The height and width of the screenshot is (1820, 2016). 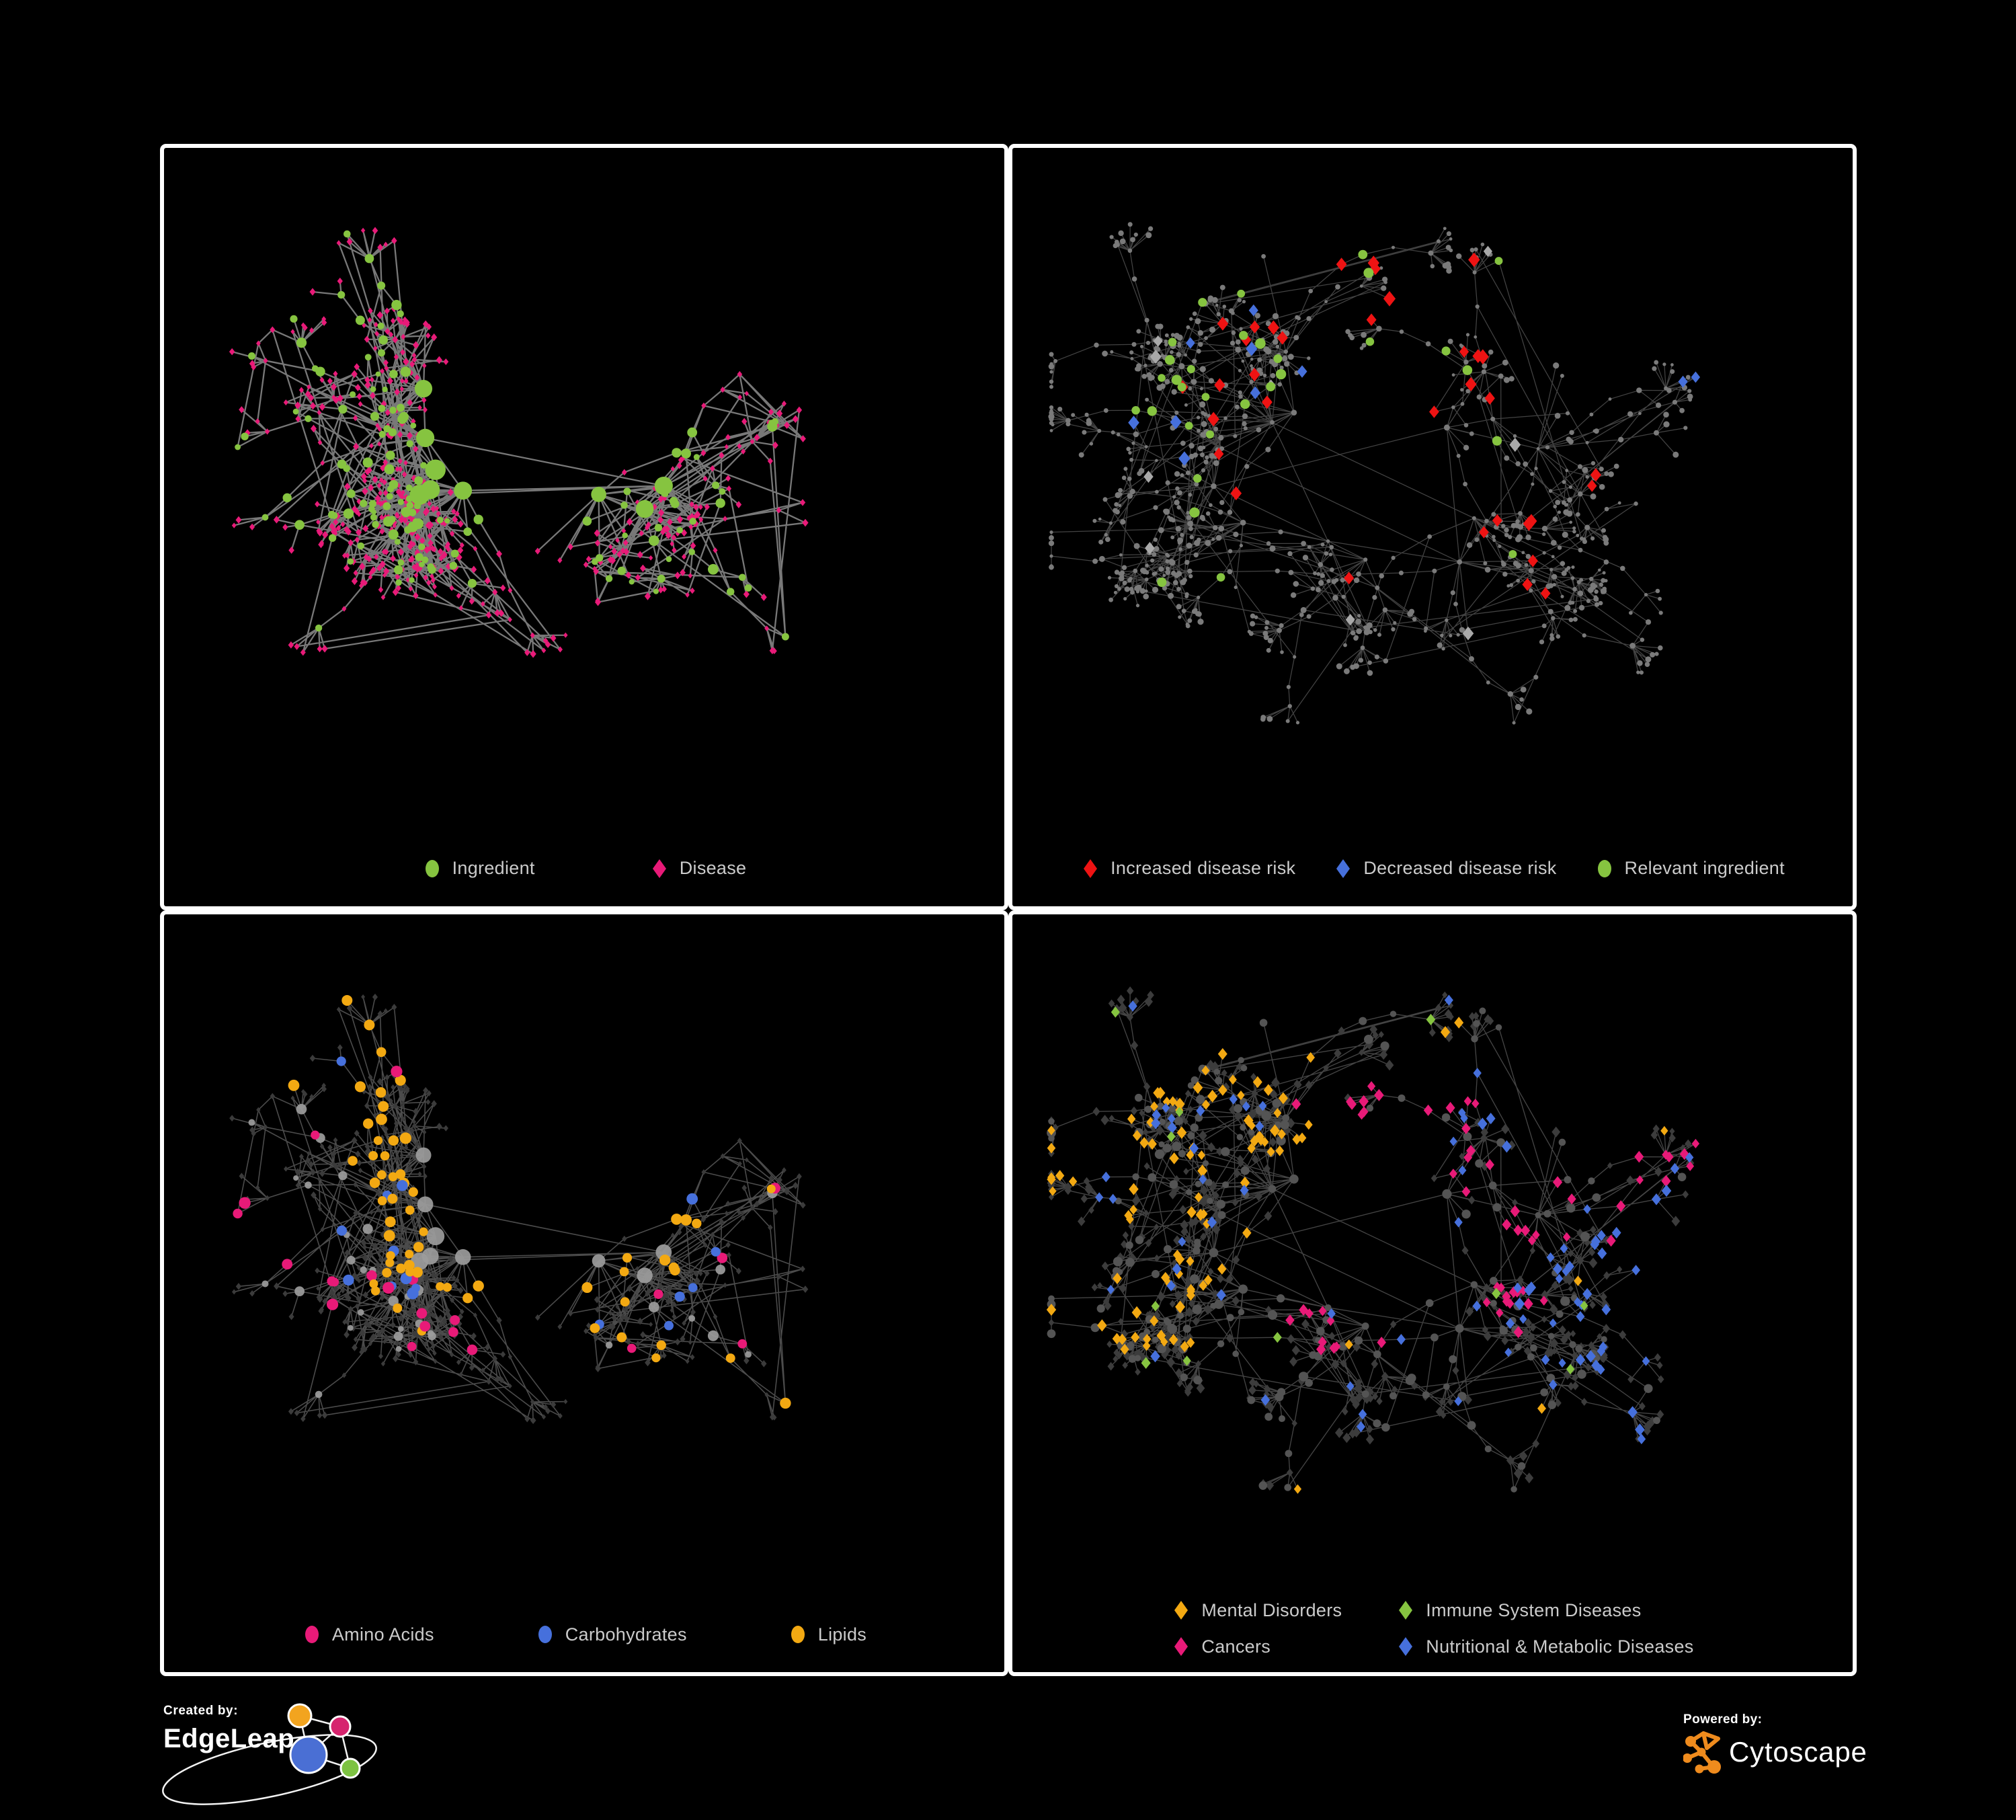 I want to click on legend-label: Nutritional & Metabolic Diseases, so click(x=1560, y=1646).